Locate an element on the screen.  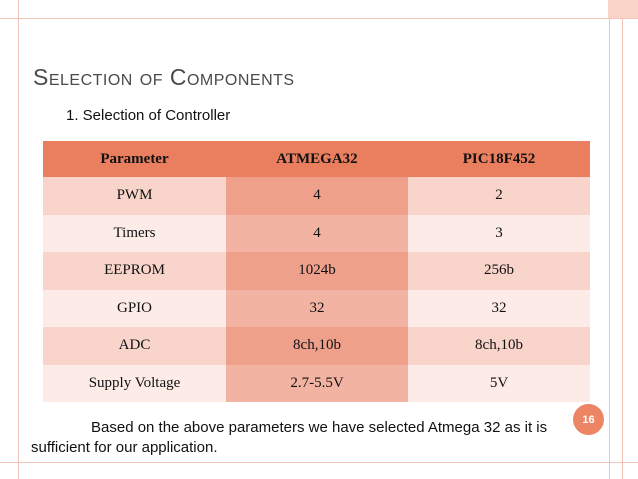
frame-line-left is located at coordinates (18, 239).